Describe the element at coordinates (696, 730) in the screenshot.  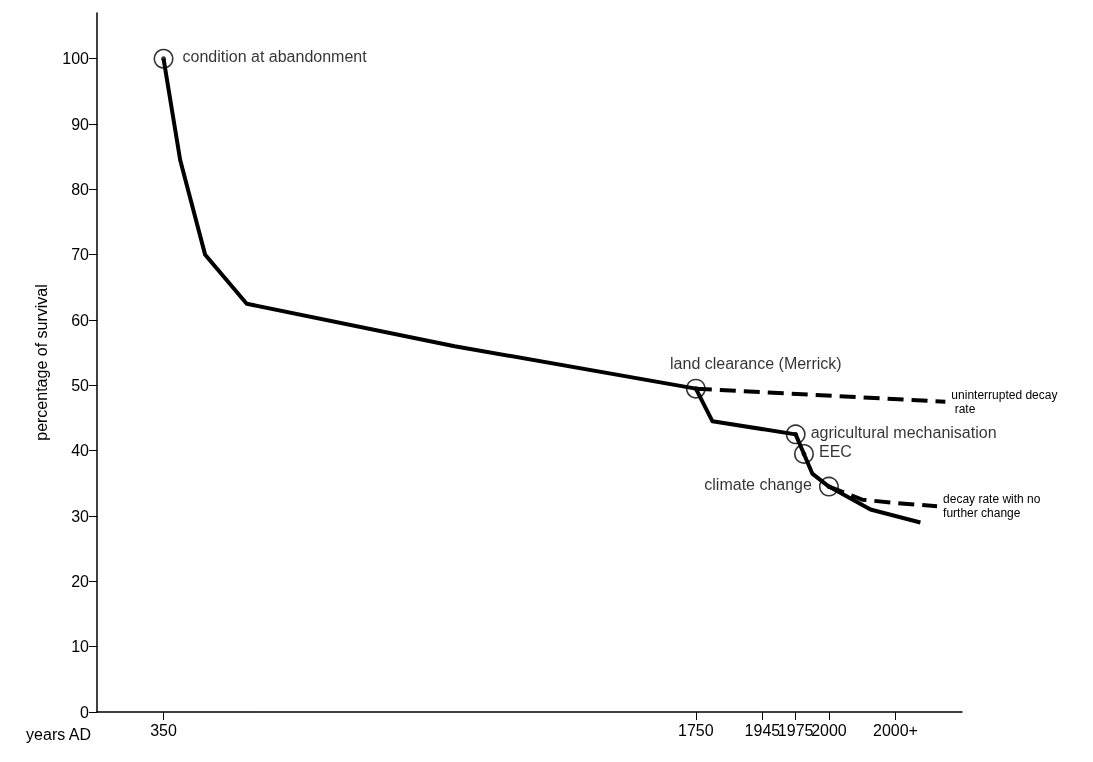
I see `x-tick-label: 1750` at that location.